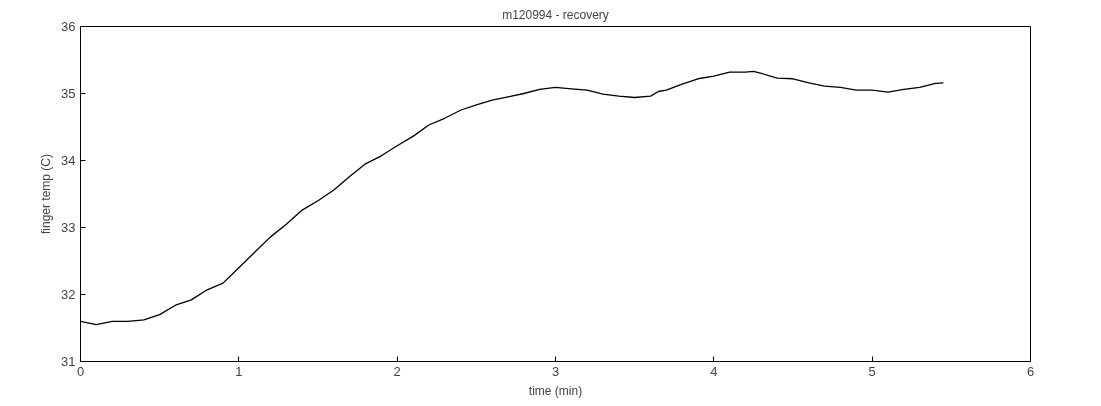 This screenshot has width=1101, height=406. What do you see at coordinates (555, 371) in the screenshot?
I see `x-tick-label: 3` at bounding box center [555, 371].